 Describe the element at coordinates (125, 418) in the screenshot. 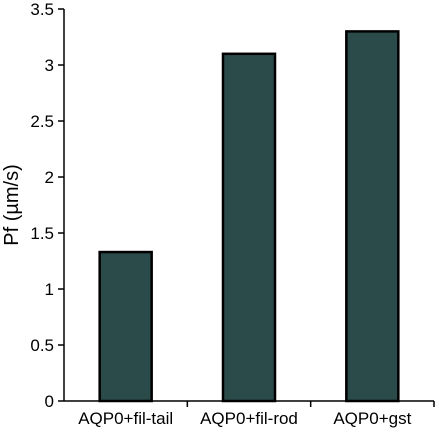

I see `x-tick-label: AQP0+fil-tail` at that location.